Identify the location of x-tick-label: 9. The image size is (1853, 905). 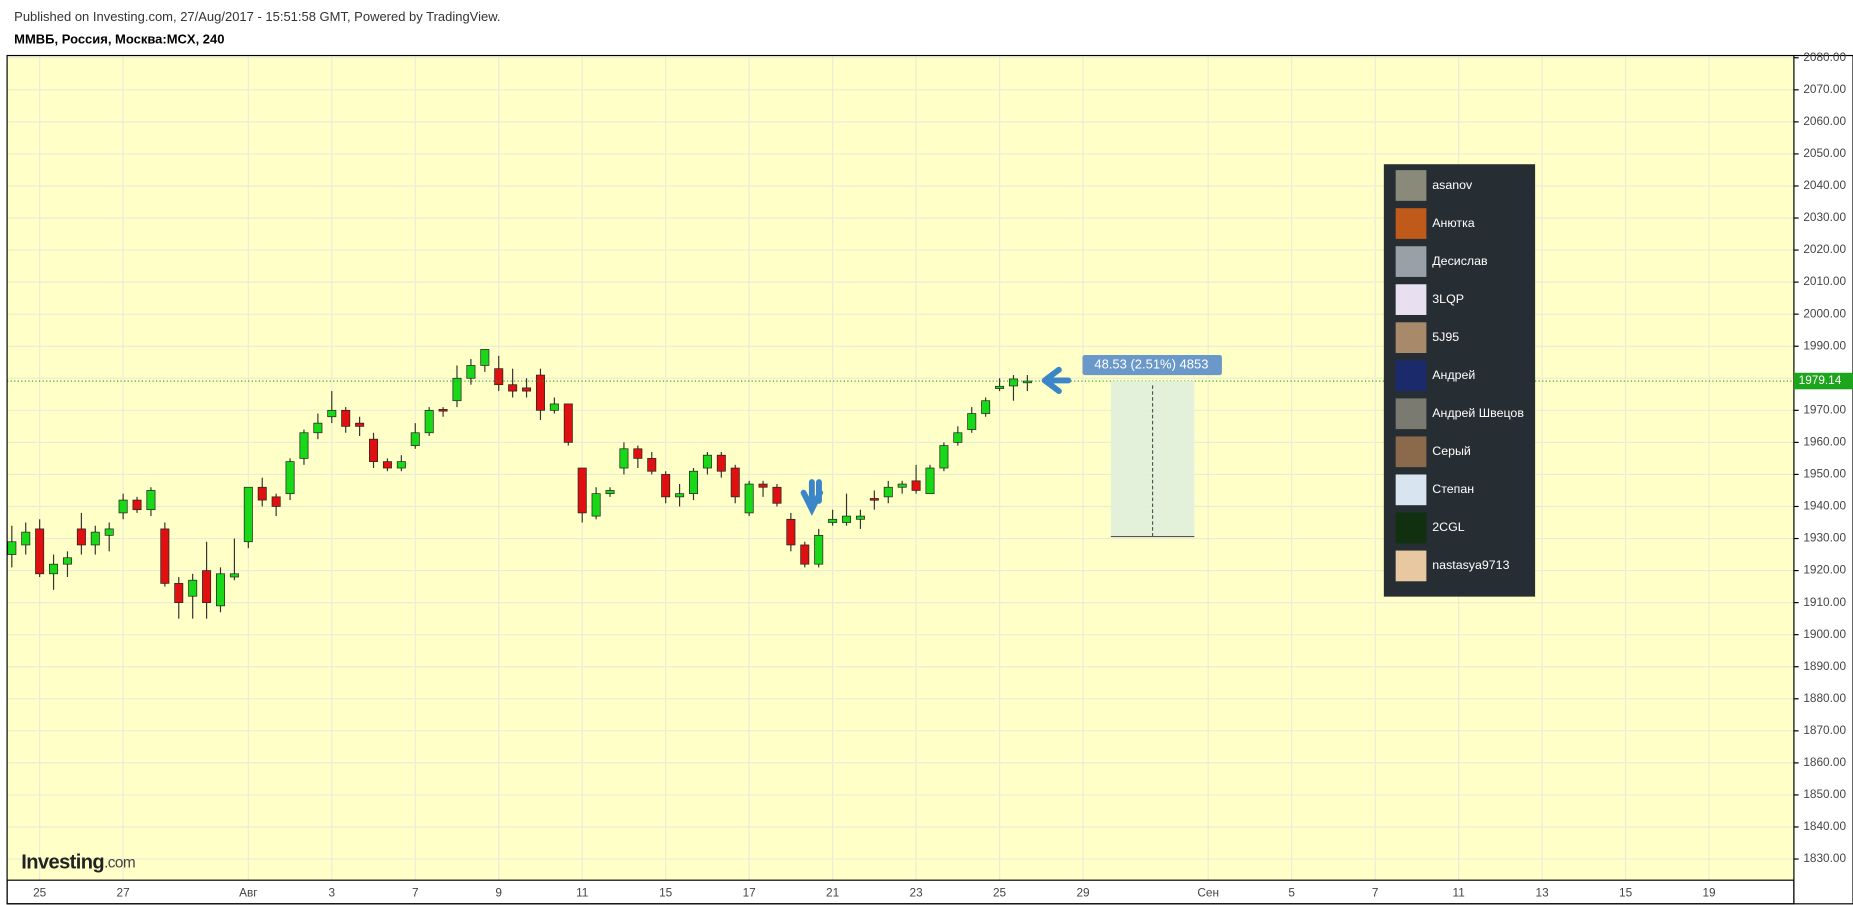
(498, 892).